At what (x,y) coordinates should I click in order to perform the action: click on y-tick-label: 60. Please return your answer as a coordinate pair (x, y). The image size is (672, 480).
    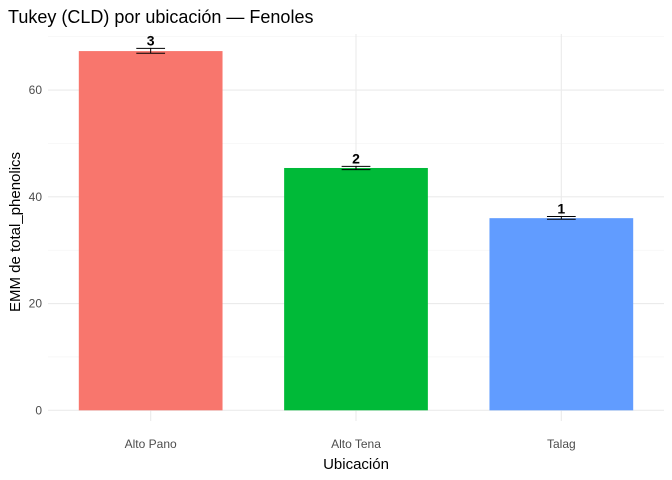
    Looking at the image, I should click on (36, 90).